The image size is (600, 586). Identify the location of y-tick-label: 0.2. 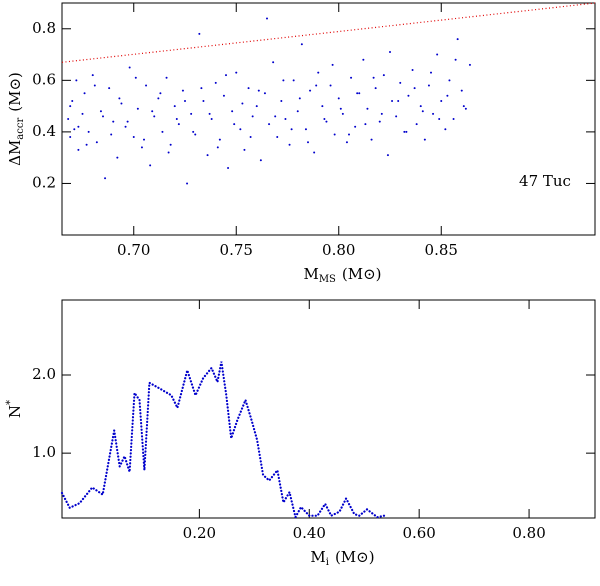
(44, 182).